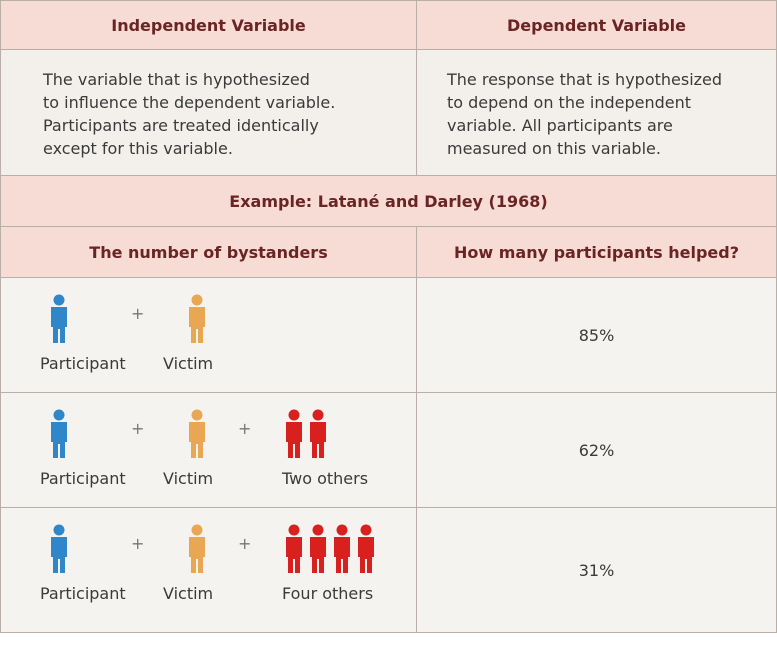 This screenshot has width=777, height=652. What do you see at coordinates (596, 25) in the screenshot?
I see `column-header: Dependent Variable` at bounding box center [596, 25].